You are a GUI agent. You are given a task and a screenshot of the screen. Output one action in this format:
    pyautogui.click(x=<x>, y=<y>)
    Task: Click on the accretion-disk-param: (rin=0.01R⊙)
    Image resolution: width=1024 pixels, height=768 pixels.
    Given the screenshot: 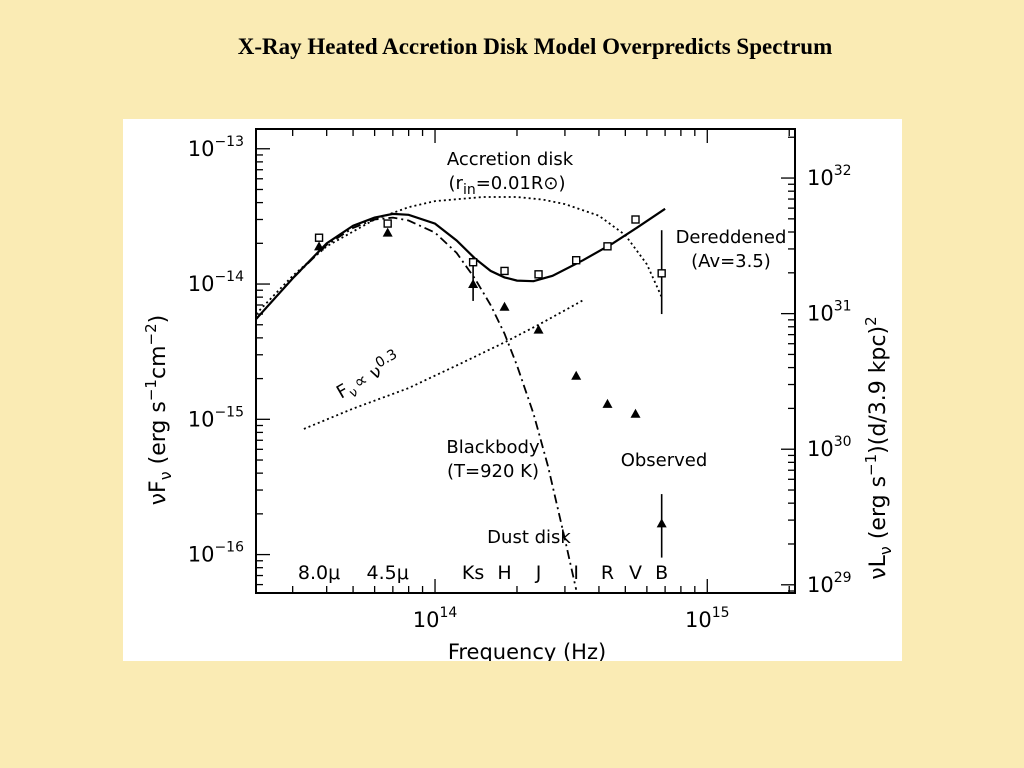 What is the action you would take?
    pyautogui.click(x=507, y=185)
    